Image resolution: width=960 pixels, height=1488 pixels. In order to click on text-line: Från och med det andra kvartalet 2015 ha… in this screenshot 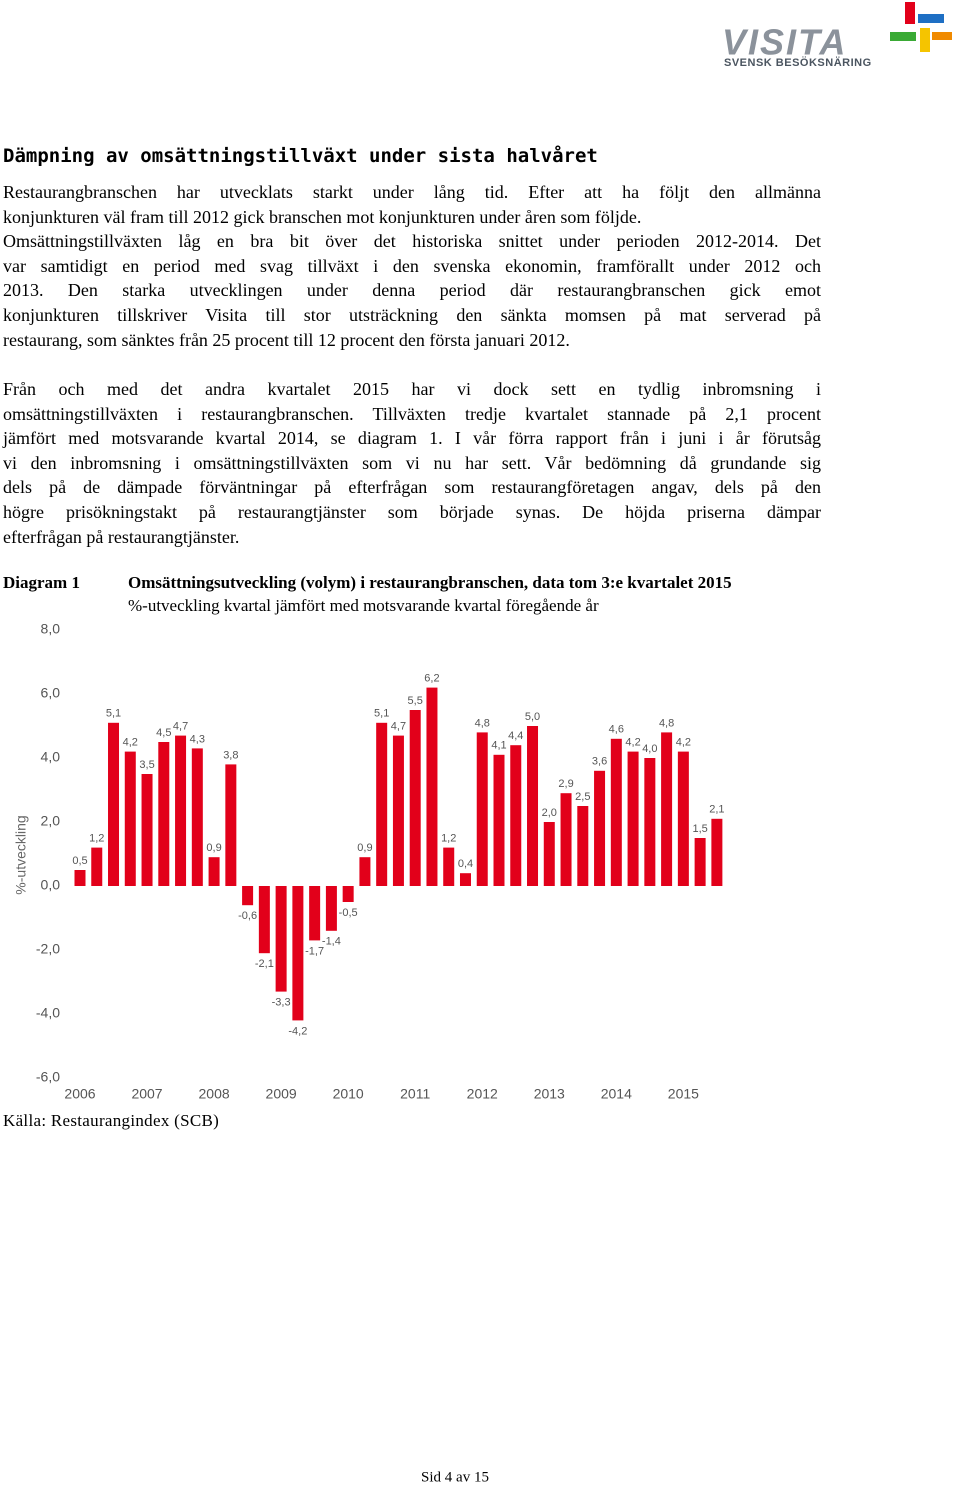, I will do `click(412, 389)`.